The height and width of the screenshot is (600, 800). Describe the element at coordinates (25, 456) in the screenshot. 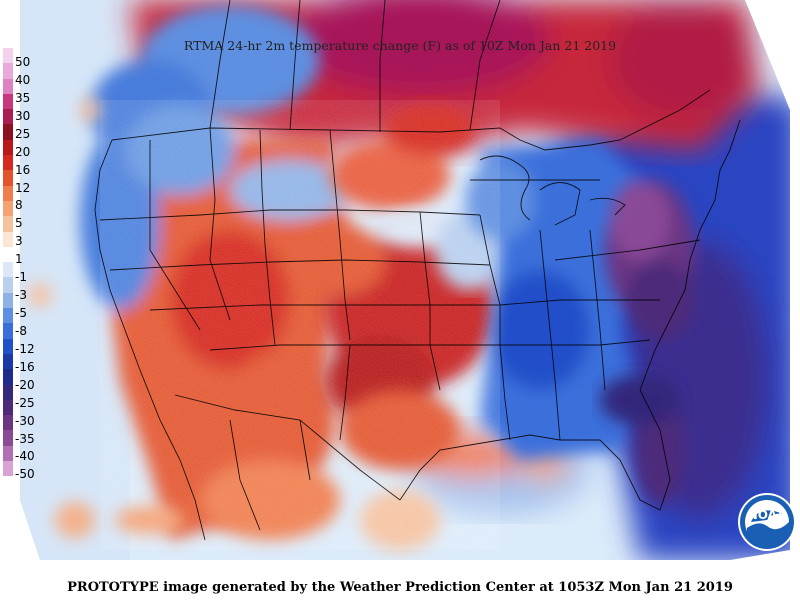

I see `legend-label: -40` at that location.